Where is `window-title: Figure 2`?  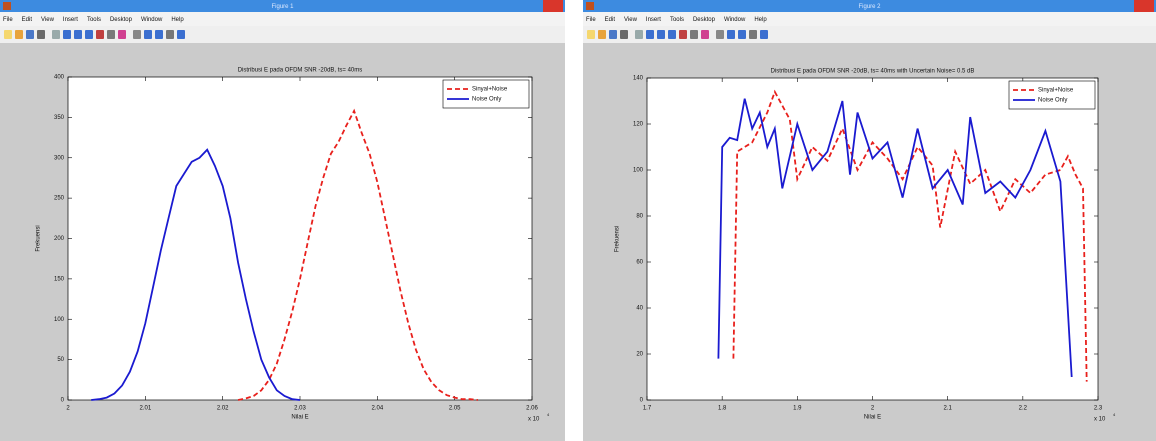 window-title: Figure 2 is located at coordinates (869, 7).